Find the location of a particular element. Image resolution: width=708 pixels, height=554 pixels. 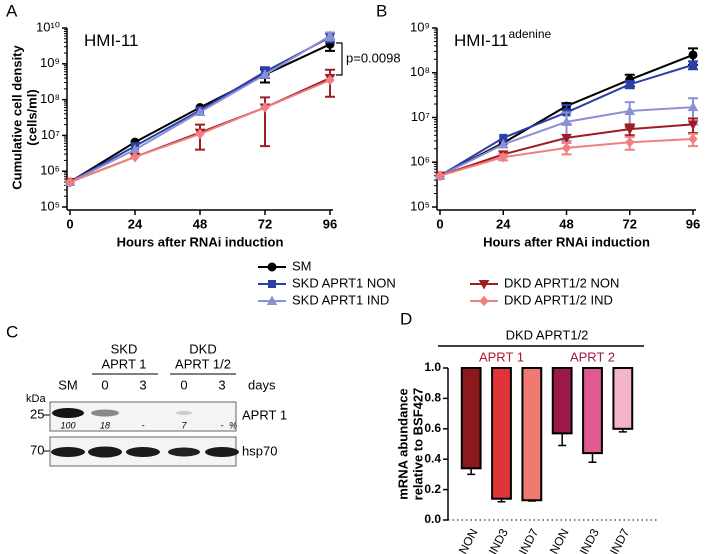

band-label: APRT 1 is located at coordinates (264, 414).